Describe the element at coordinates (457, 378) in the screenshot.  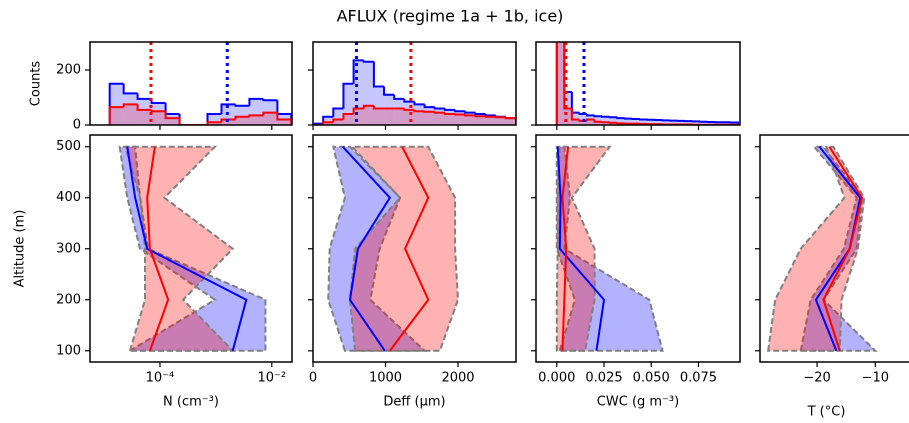
I see `x-tick-label: 2000` at that location.